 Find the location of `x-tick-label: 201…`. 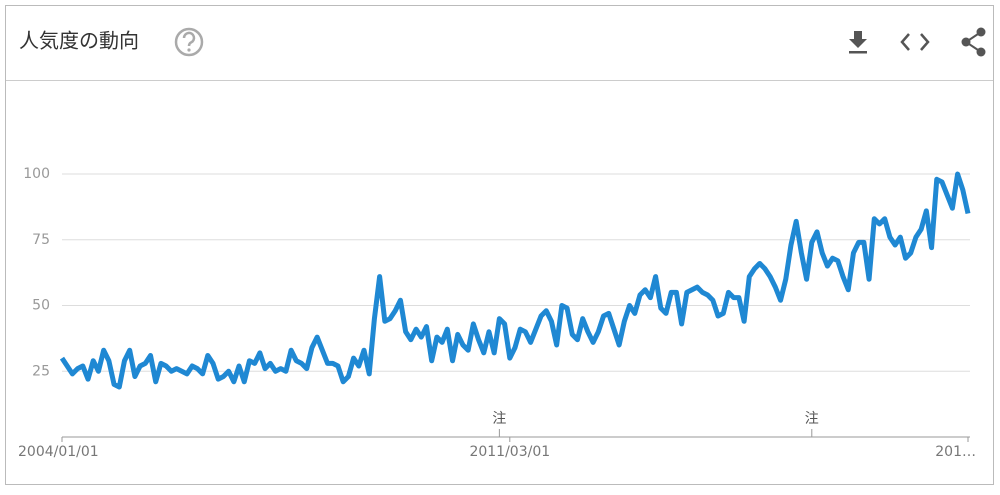

x-tick-label: 201… is located at coordinates (955, 452).